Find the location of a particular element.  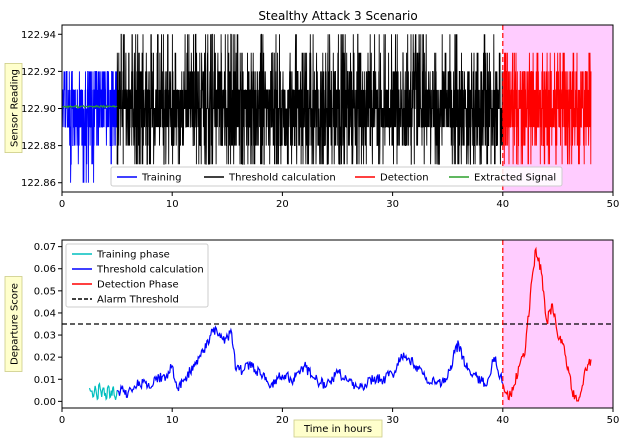

y-axis-label: Departure Score is located at coordinates (13, 324).